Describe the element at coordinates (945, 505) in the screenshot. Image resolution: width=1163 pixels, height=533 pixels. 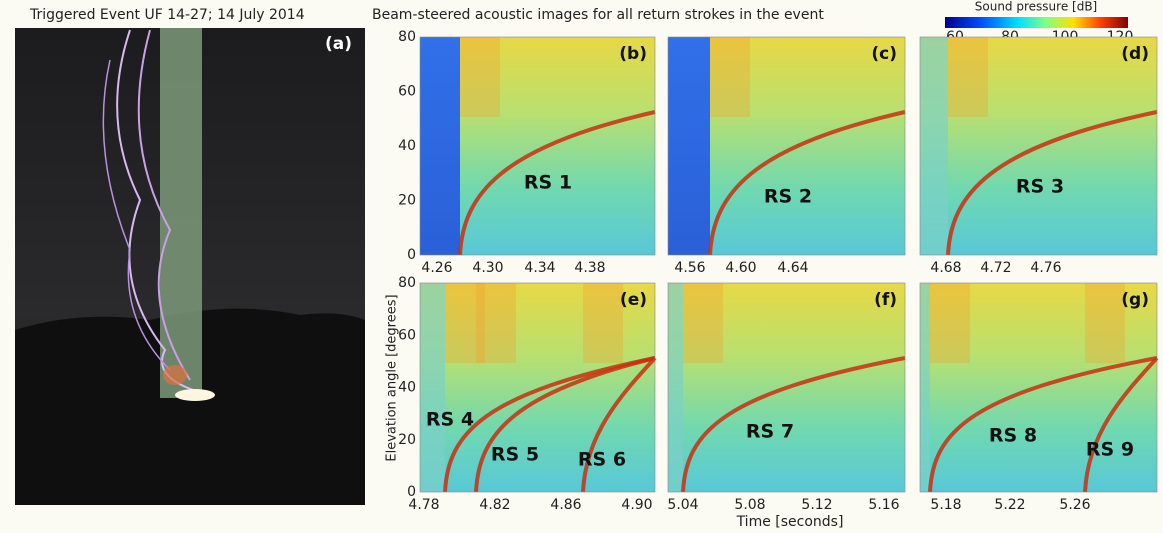
I see `x-tick-label: 5.18` at that location.